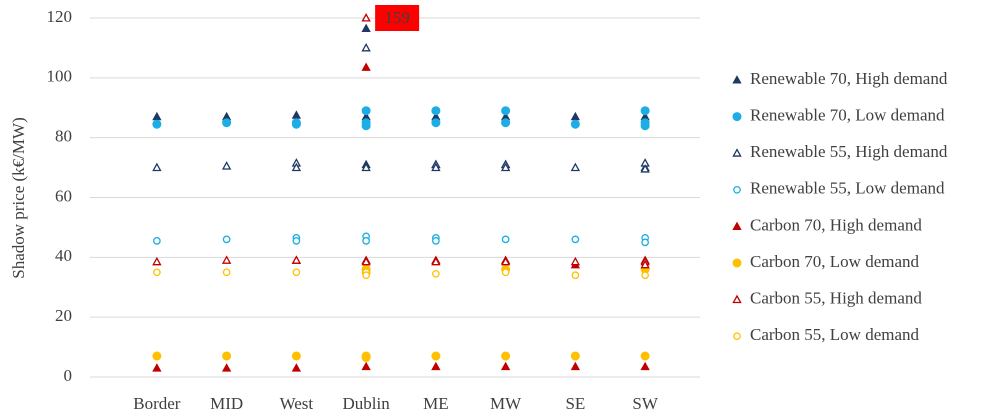  Describe the element at coordinates (18, 197) in the screenshot. I see `y-axis-label: Shadow price (k€/MW)` at that location.